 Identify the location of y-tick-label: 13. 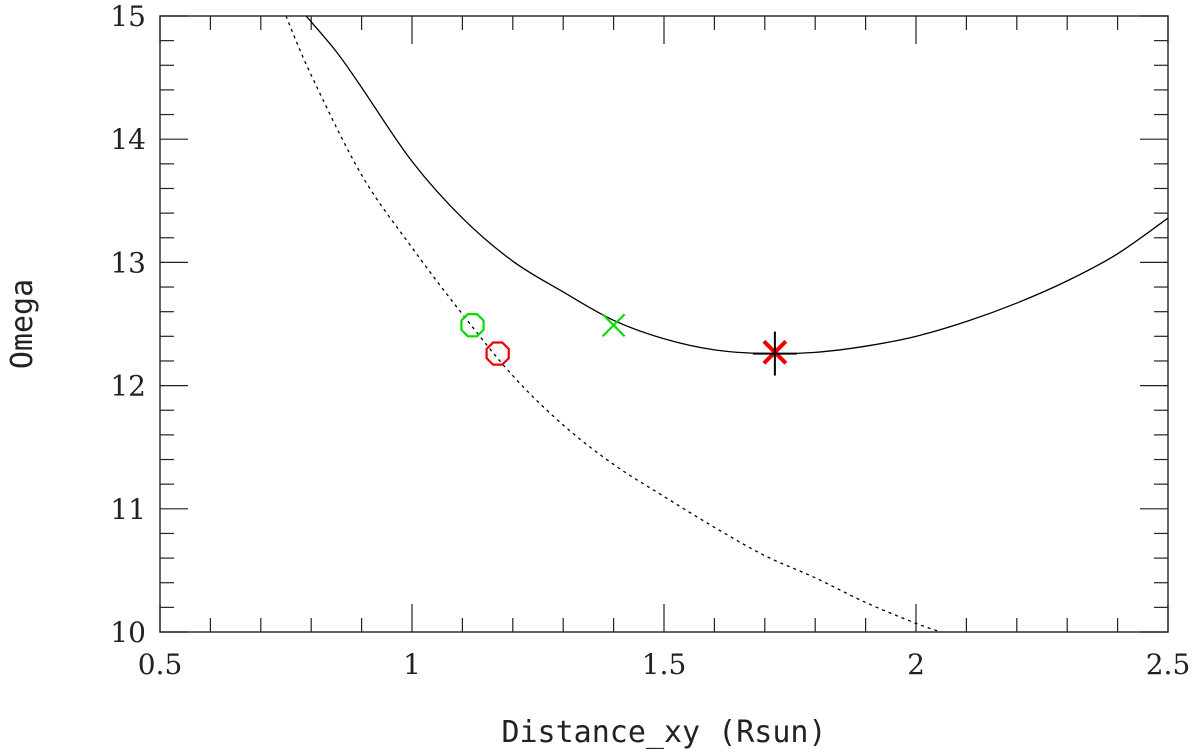
(128, 262).